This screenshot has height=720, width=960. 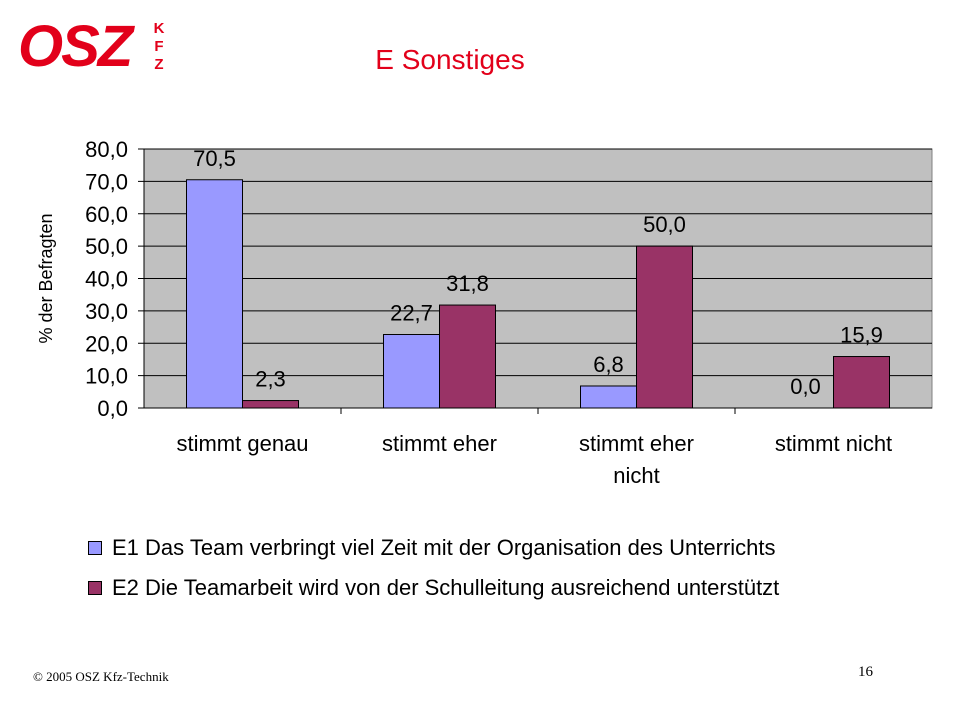 I want to click on x-category-label: stimmt nicht, so click(x=833, y=443).